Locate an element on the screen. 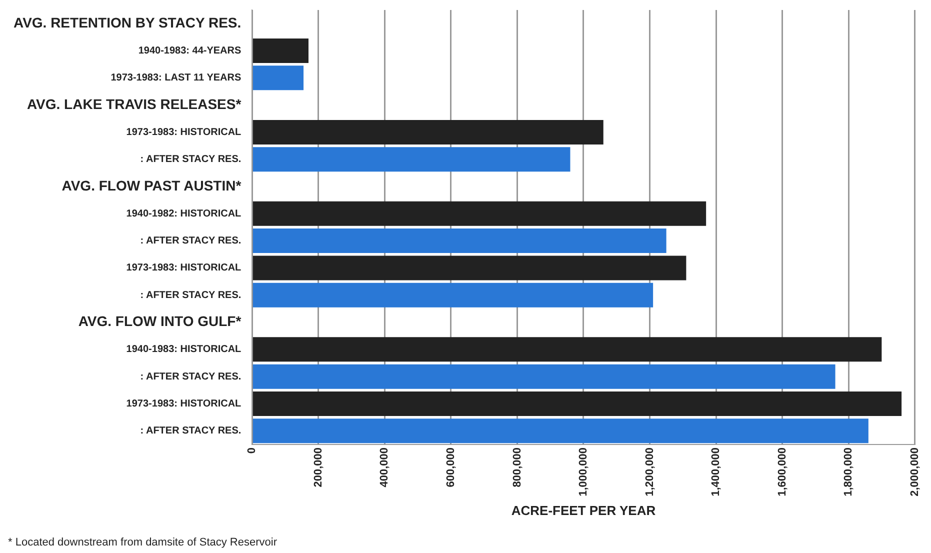  x-tick-label: 0 is located at coordinates (252, 450).